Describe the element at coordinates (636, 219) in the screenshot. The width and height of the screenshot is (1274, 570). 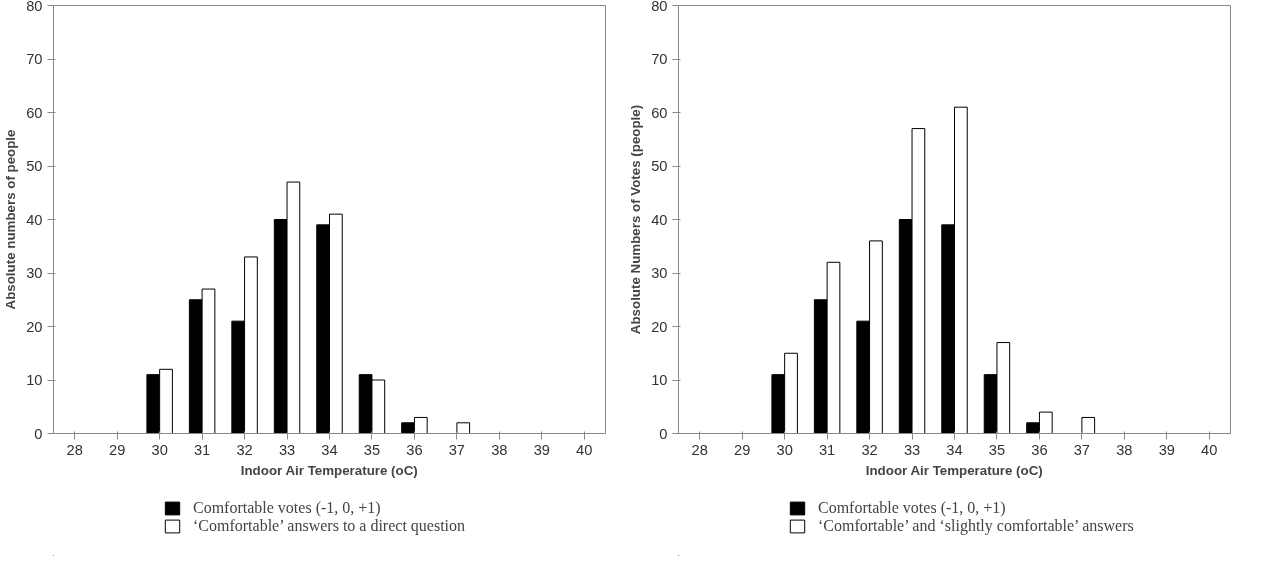
I see `y-axis-title: Absolute Numbers of Votes (people)` at that location.